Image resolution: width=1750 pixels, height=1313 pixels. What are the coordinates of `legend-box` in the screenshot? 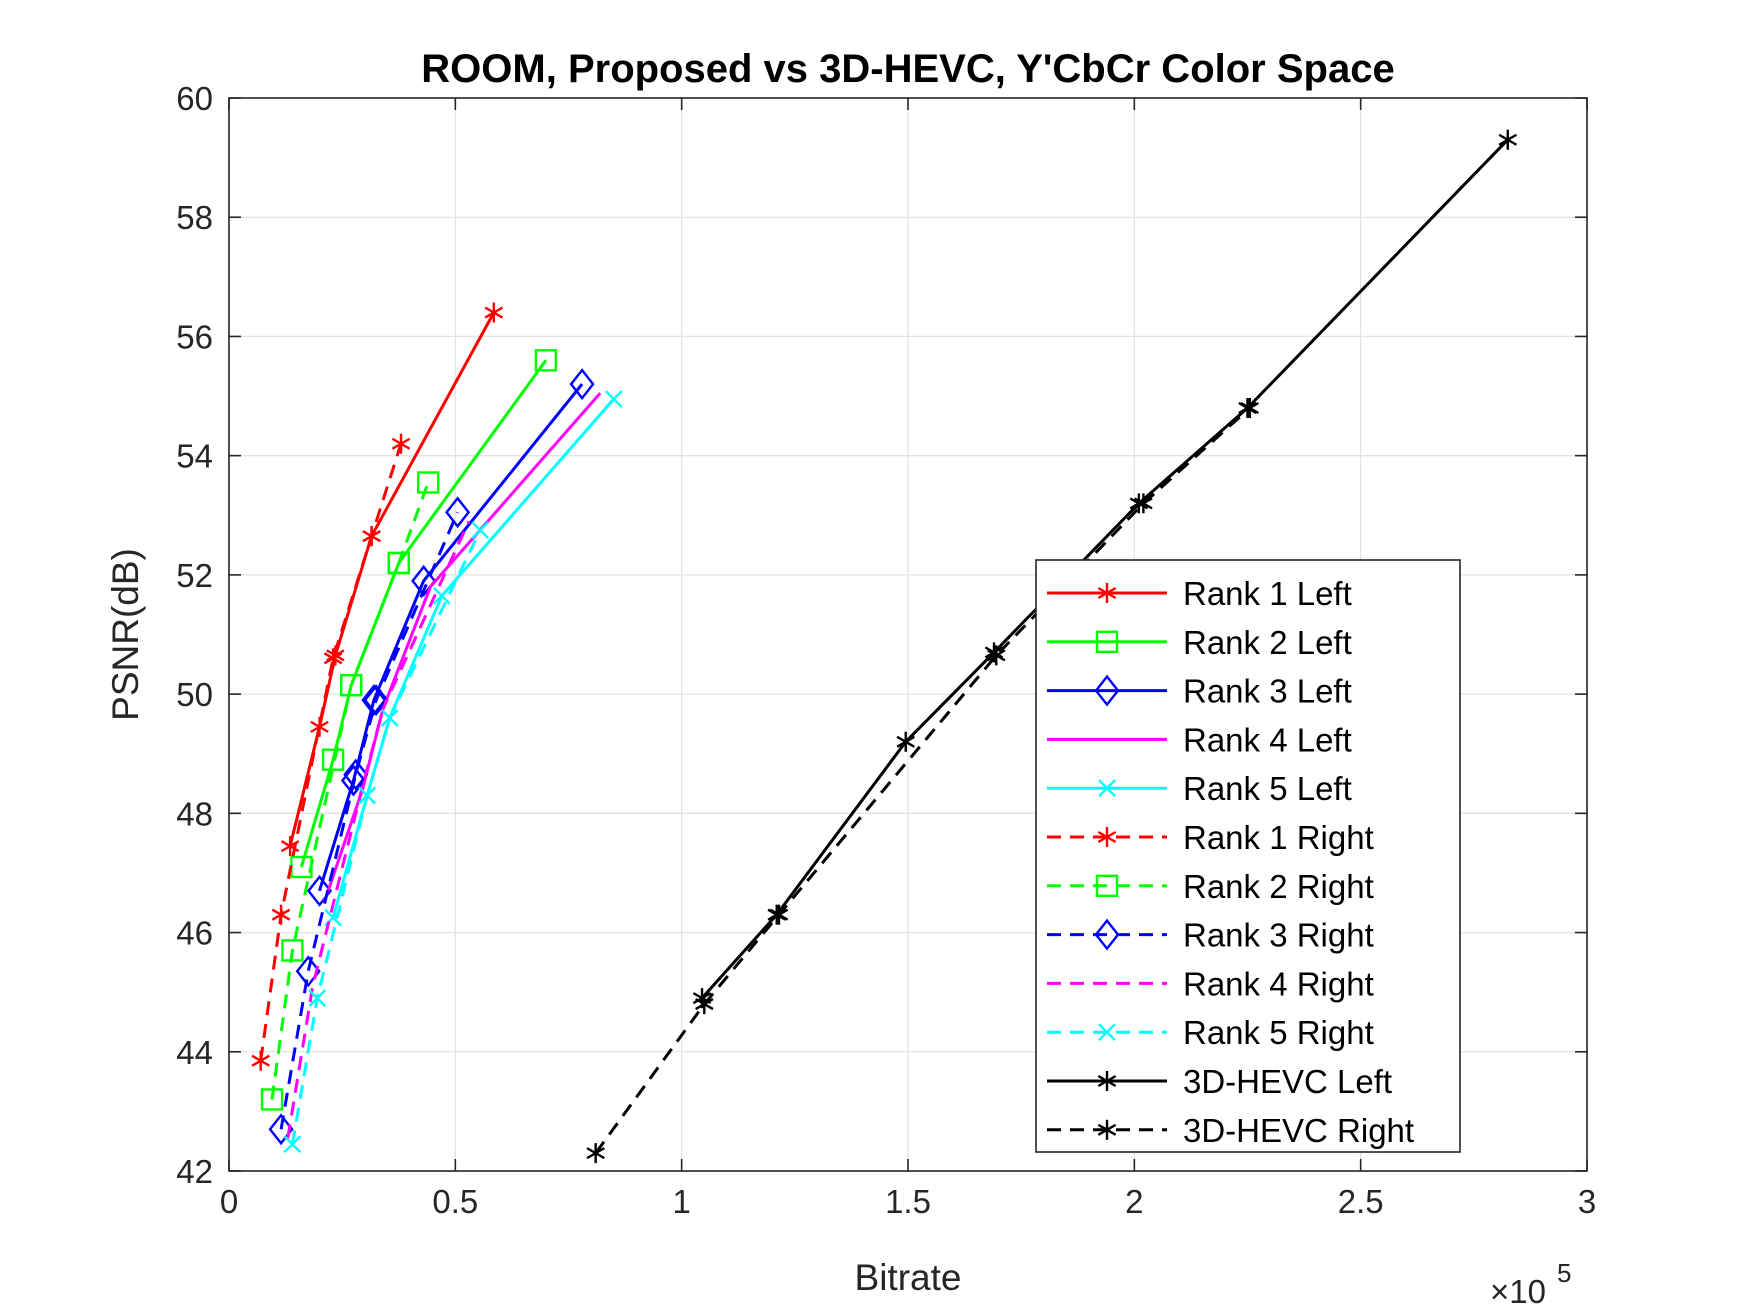 It's located at (1248, 856).